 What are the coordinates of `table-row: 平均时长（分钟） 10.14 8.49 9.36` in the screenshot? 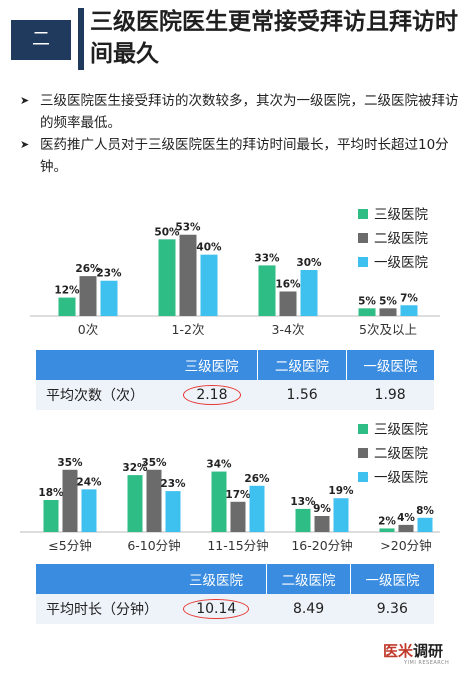 It's located at (235, 609).